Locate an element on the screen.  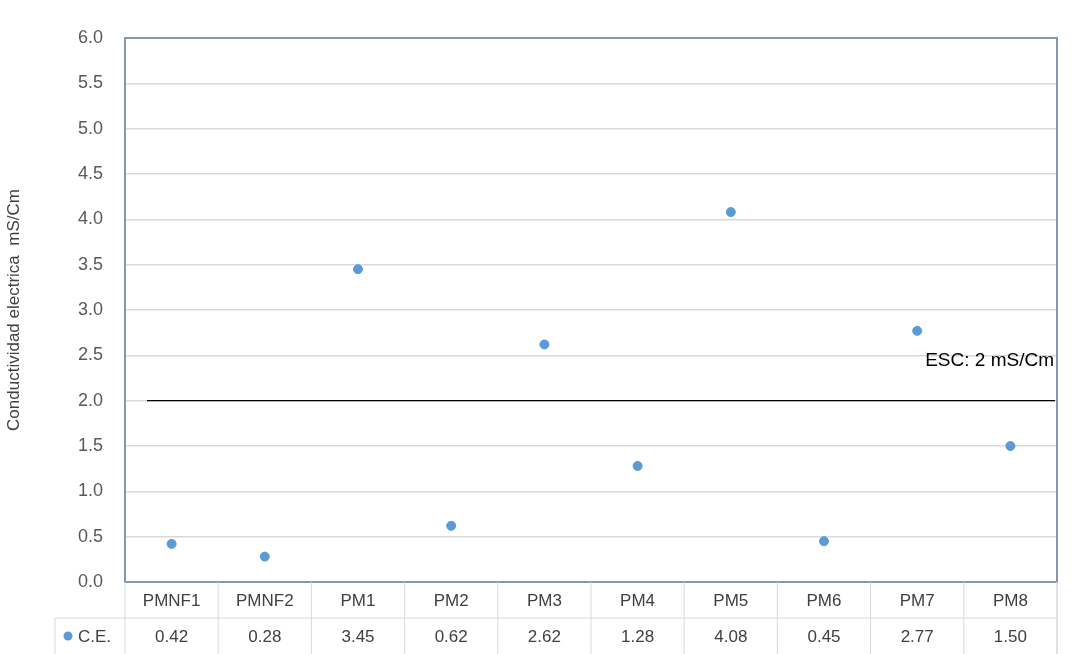
x-tick-label: PM8 is located at coordinates (1010, 600).